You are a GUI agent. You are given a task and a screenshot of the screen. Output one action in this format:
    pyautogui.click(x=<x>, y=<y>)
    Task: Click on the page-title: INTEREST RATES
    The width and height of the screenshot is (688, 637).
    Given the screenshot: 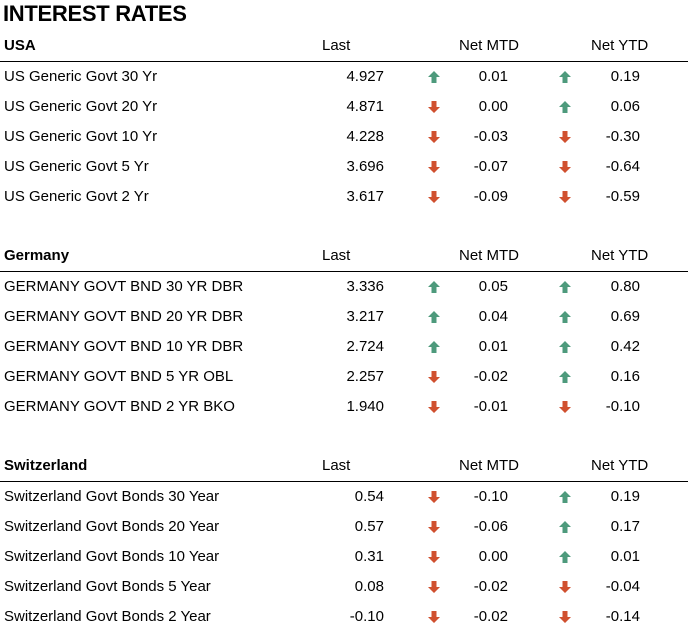 What is the action you would take?
    pyautogui.click(x=95, y=13)
    